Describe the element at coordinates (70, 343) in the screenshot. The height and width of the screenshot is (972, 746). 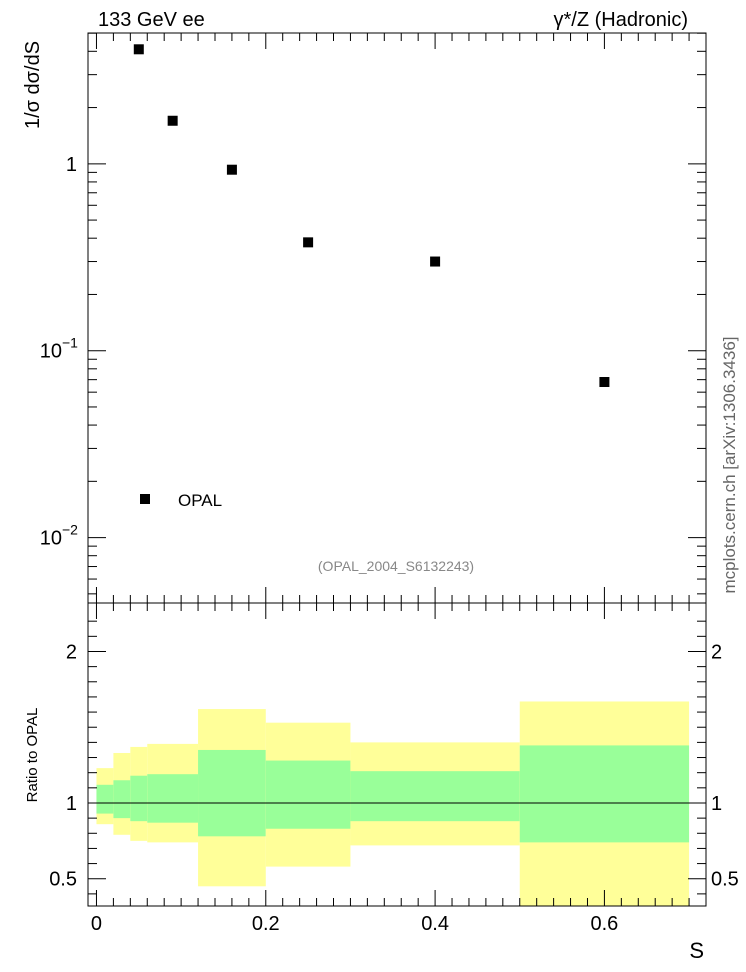
I see `main-y-tick-exponent: −1` at that location.